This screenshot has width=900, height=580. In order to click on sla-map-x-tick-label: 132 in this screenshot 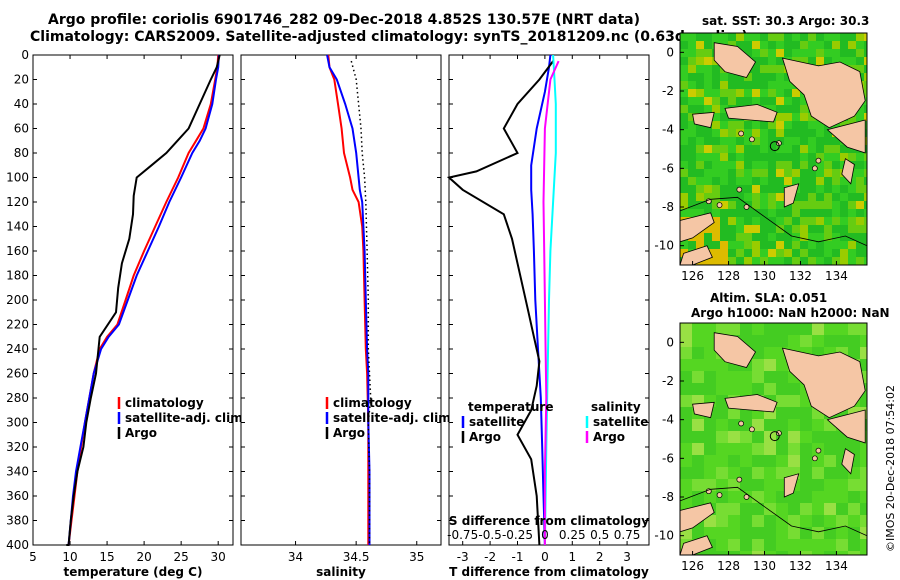, I will do `click(800, 566)`.